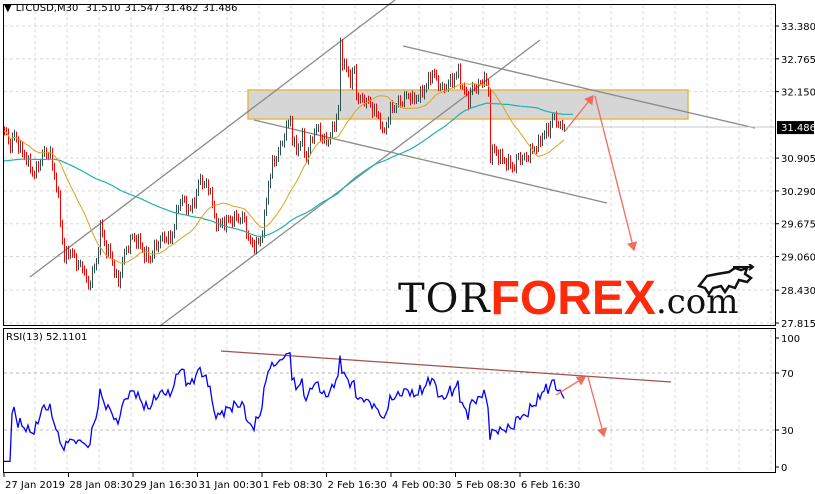 Image resolution: width=815 pixels, height=494 pixels. I want to click on time-tick-label: 4 Feb 00:30, so click(421, 485).